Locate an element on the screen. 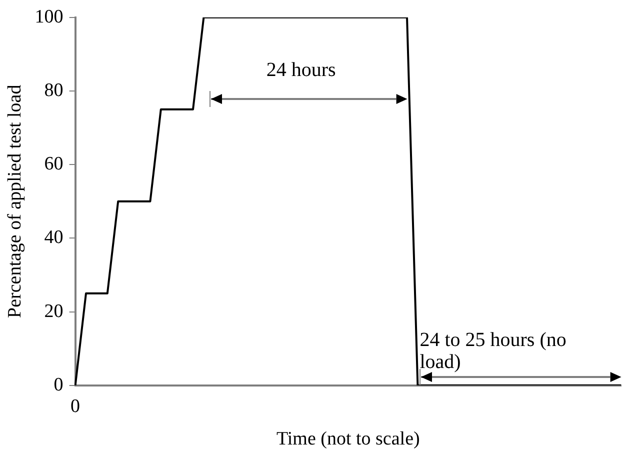  y-tick-label: 40 is located at coordinates (54, 237).